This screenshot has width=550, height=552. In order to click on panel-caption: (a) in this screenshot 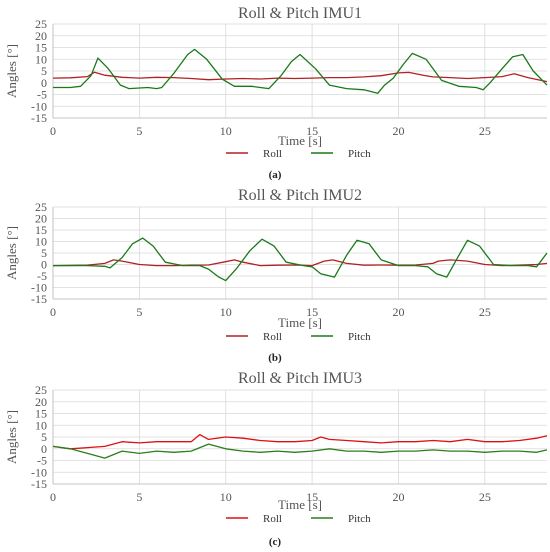, I will do `click(275, 175)`.